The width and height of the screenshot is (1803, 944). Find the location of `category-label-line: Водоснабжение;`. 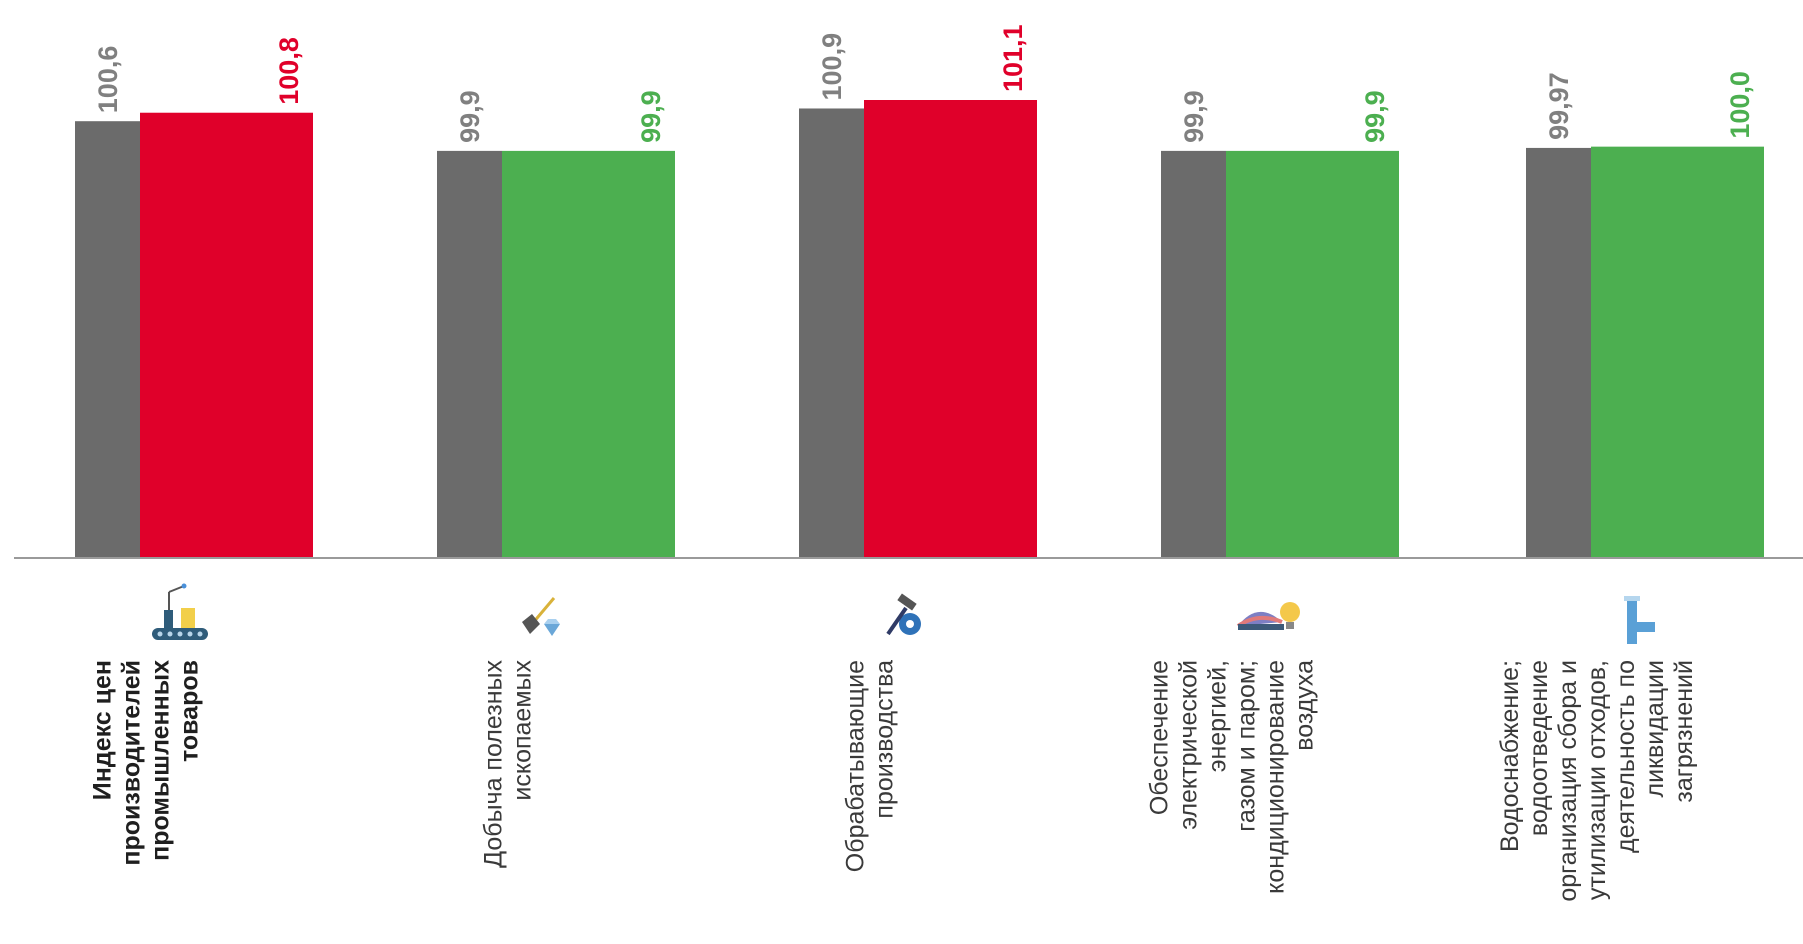

category-label-line: Водоснабжение; is located at coordinates (1510, 756).